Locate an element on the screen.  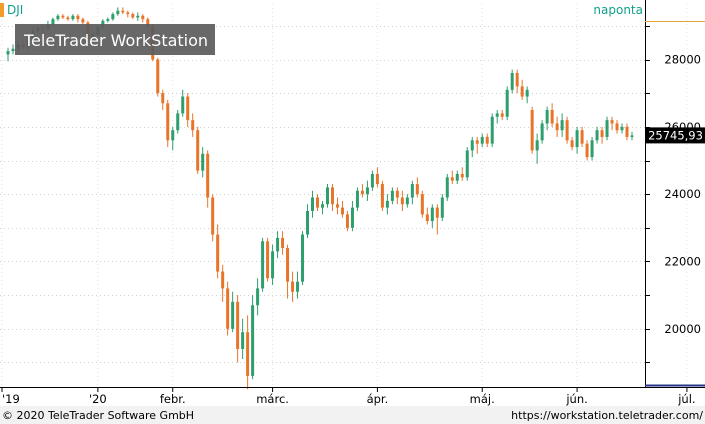
last-price-label: 25745,93 is located at coordinates (675, 135).